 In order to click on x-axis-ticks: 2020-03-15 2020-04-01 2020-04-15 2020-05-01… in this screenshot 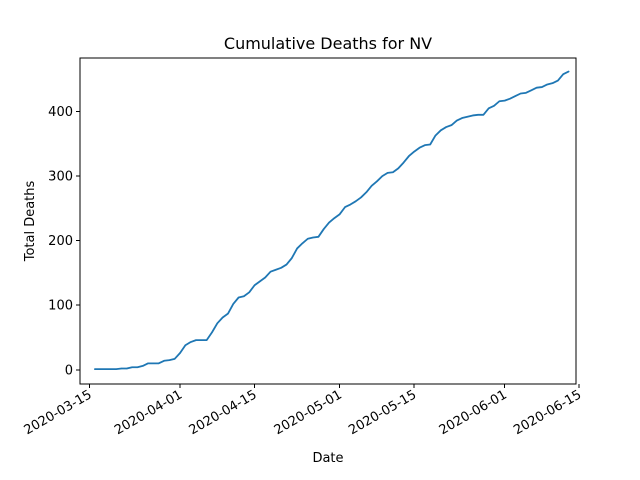, I will do `click(303, 411)`.